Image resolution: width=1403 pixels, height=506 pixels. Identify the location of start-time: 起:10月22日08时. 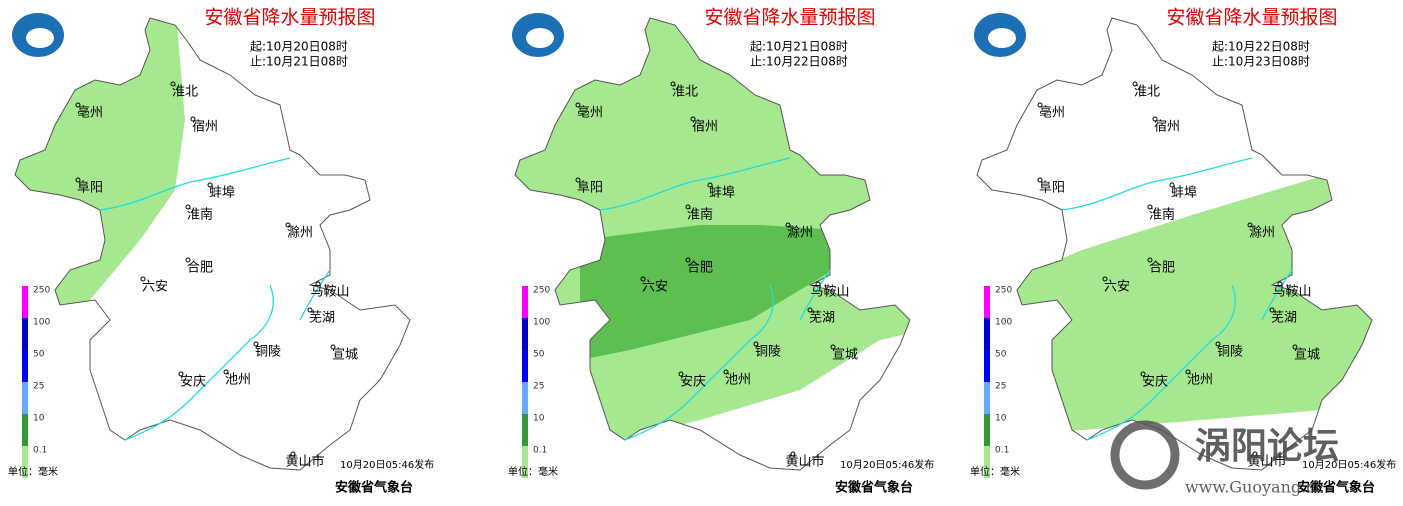
(1261, 47).